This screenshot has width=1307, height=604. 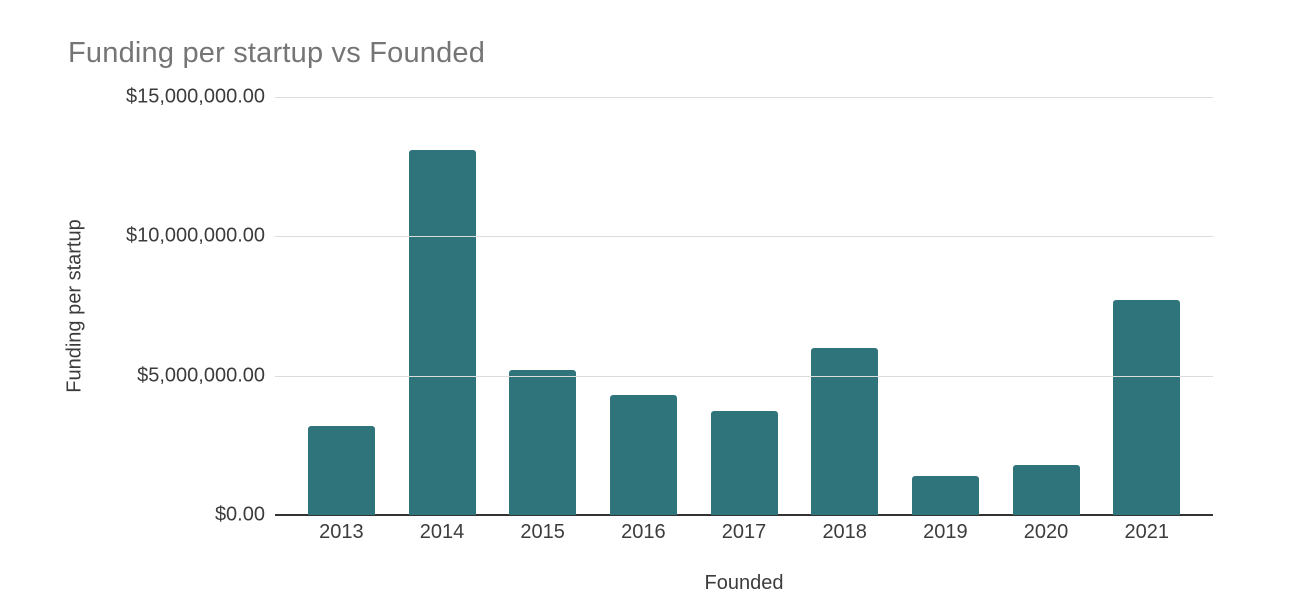 I want to click on x-tick-label: 2017, so click(x=744, y=532).